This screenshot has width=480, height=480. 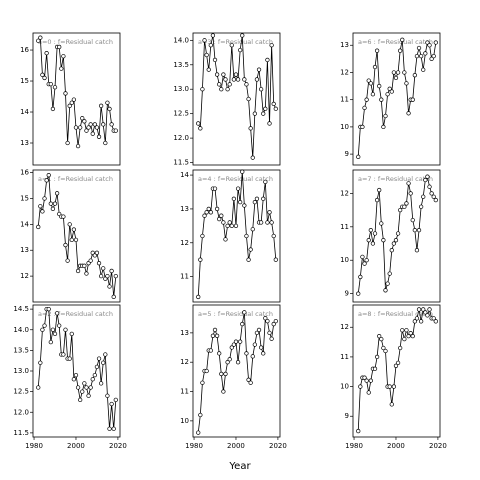 What do you see at coordinates (75, 314) in the screenshot?
I see `panel-title: a=2 : f=Residual catch` at bounding box center [75, 314].